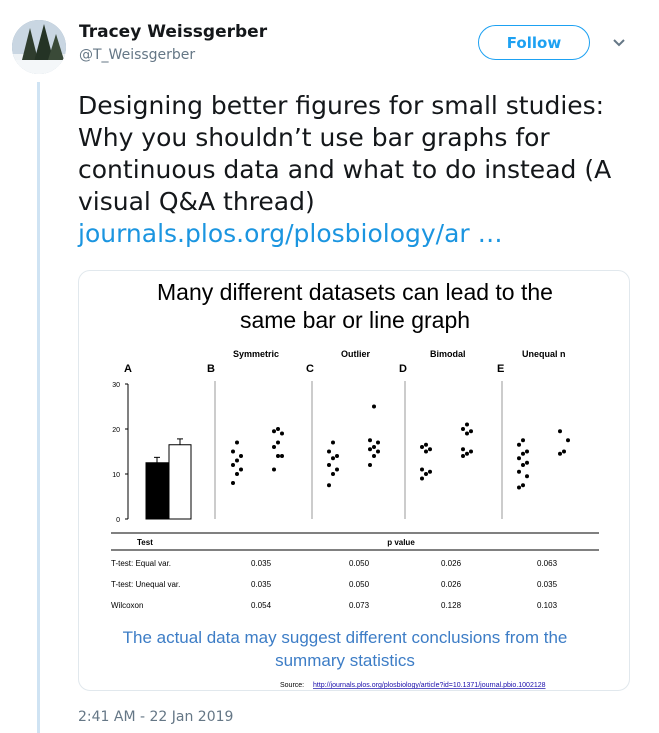 This screenshot has width=659, height=733. What do you see at coordinates (355, 292) in the screenshot?
I see `figure-title-line1: Many different datasets can lead to the` at bounding box center [355, 292].